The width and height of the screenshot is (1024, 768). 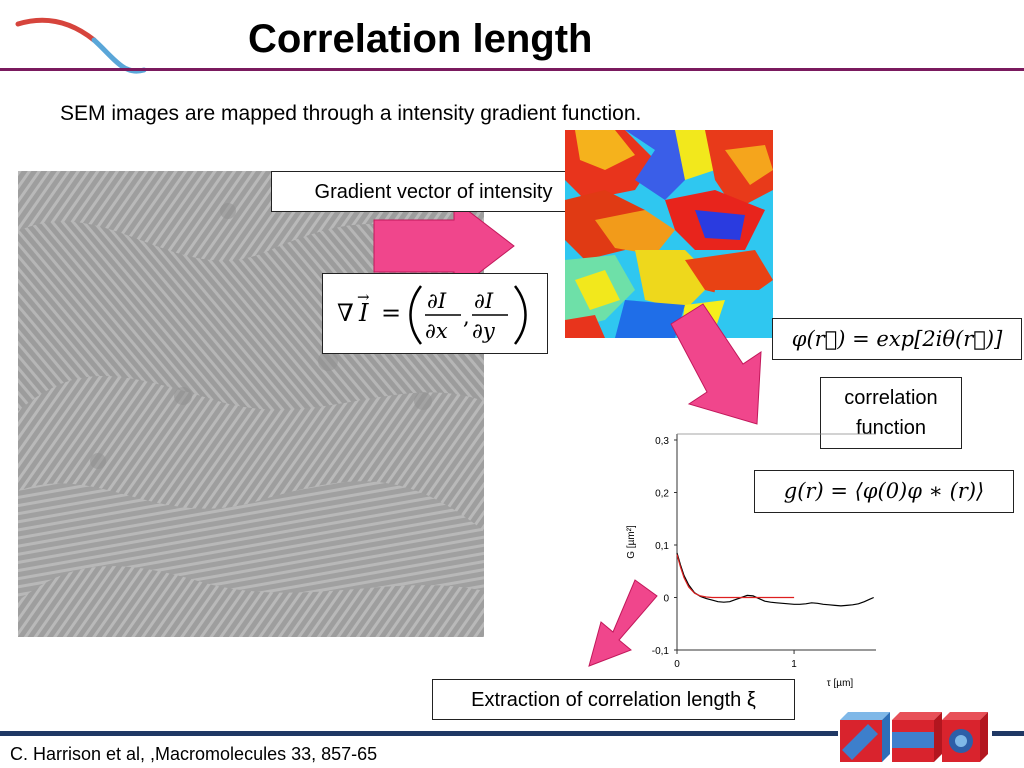 What do you see at coordinates (420, 39) in the screenshot?
I see `page-title: Correlation length` at bounding box center [420, 39].